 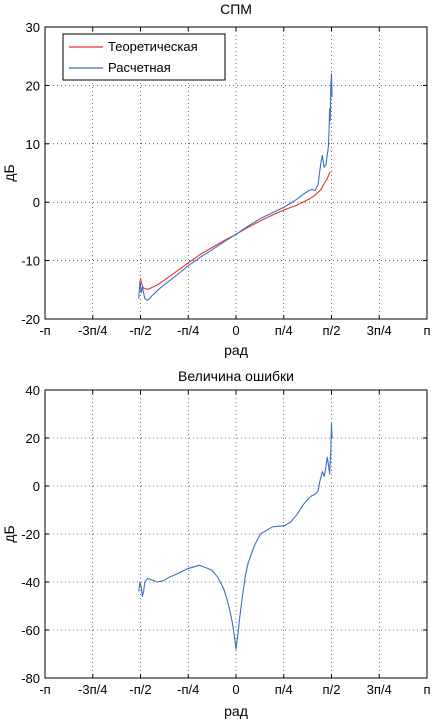 I want to click on spm-y-tick-label: -20, so click(x=30, y=319).